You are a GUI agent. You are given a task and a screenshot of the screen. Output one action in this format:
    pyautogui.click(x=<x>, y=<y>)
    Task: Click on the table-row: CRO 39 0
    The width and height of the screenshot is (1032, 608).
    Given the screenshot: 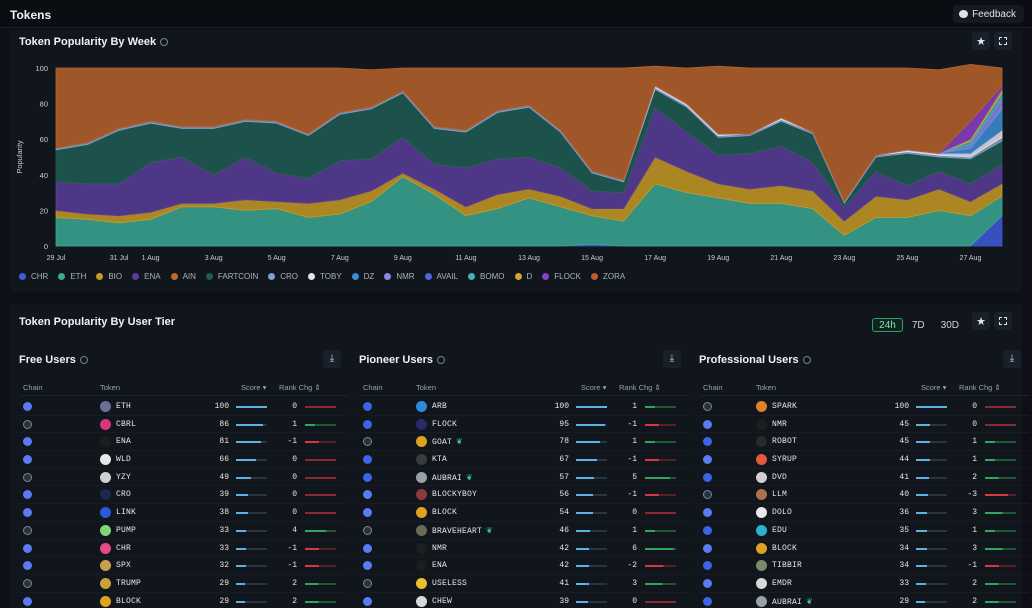 What is the action you would take?
    pyautogui.click(x=184, y=495)
    